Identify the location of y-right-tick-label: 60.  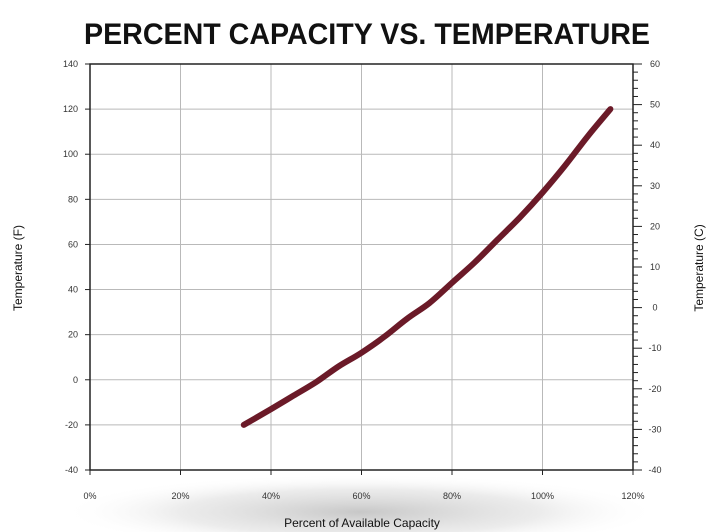
(655, 64).